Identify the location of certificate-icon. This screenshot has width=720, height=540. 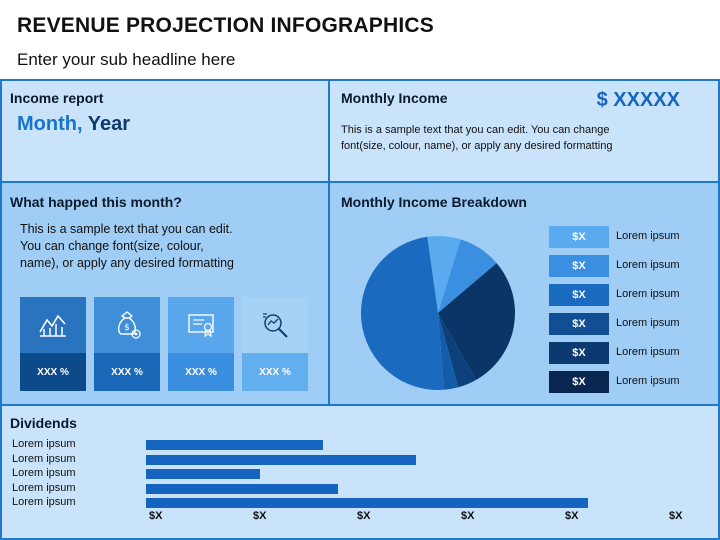
(201, 326).